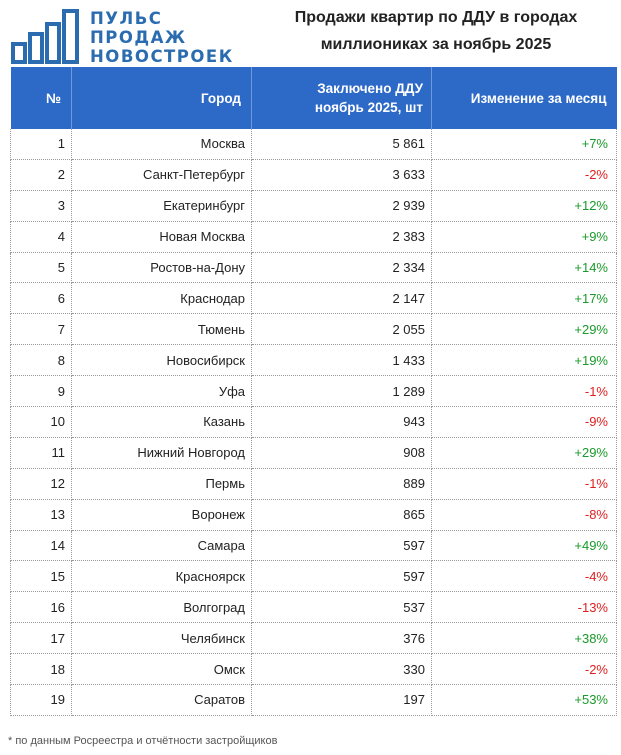 This screenshot has width=621, height=755. Describe the element at coordinates (161, 484) in the screenshot. I see `row-city: Пермь` at that location.